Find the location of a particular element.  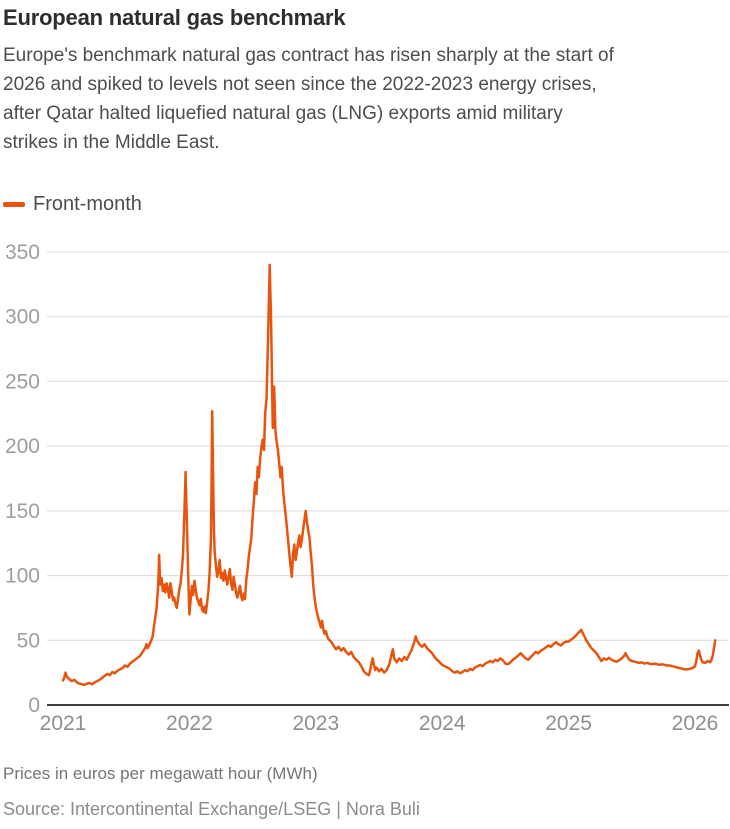

legend-line-swatch is located at coordinates (14, 204).